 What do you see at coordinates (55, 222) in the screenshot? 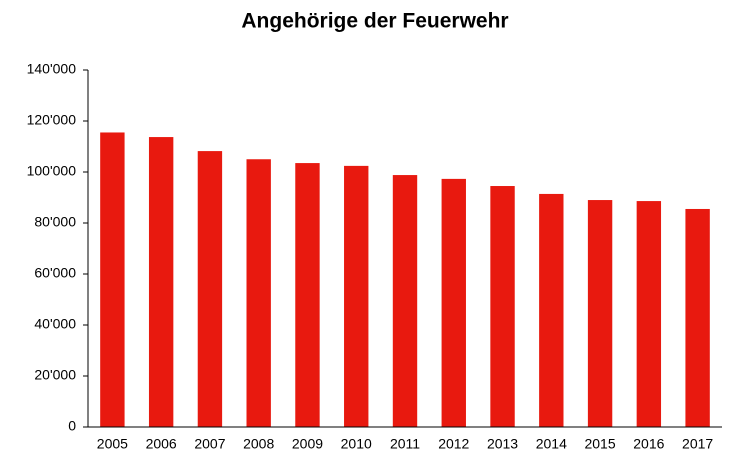
I see `y-tick-label: 80'000` at bounding box center [55, 222].